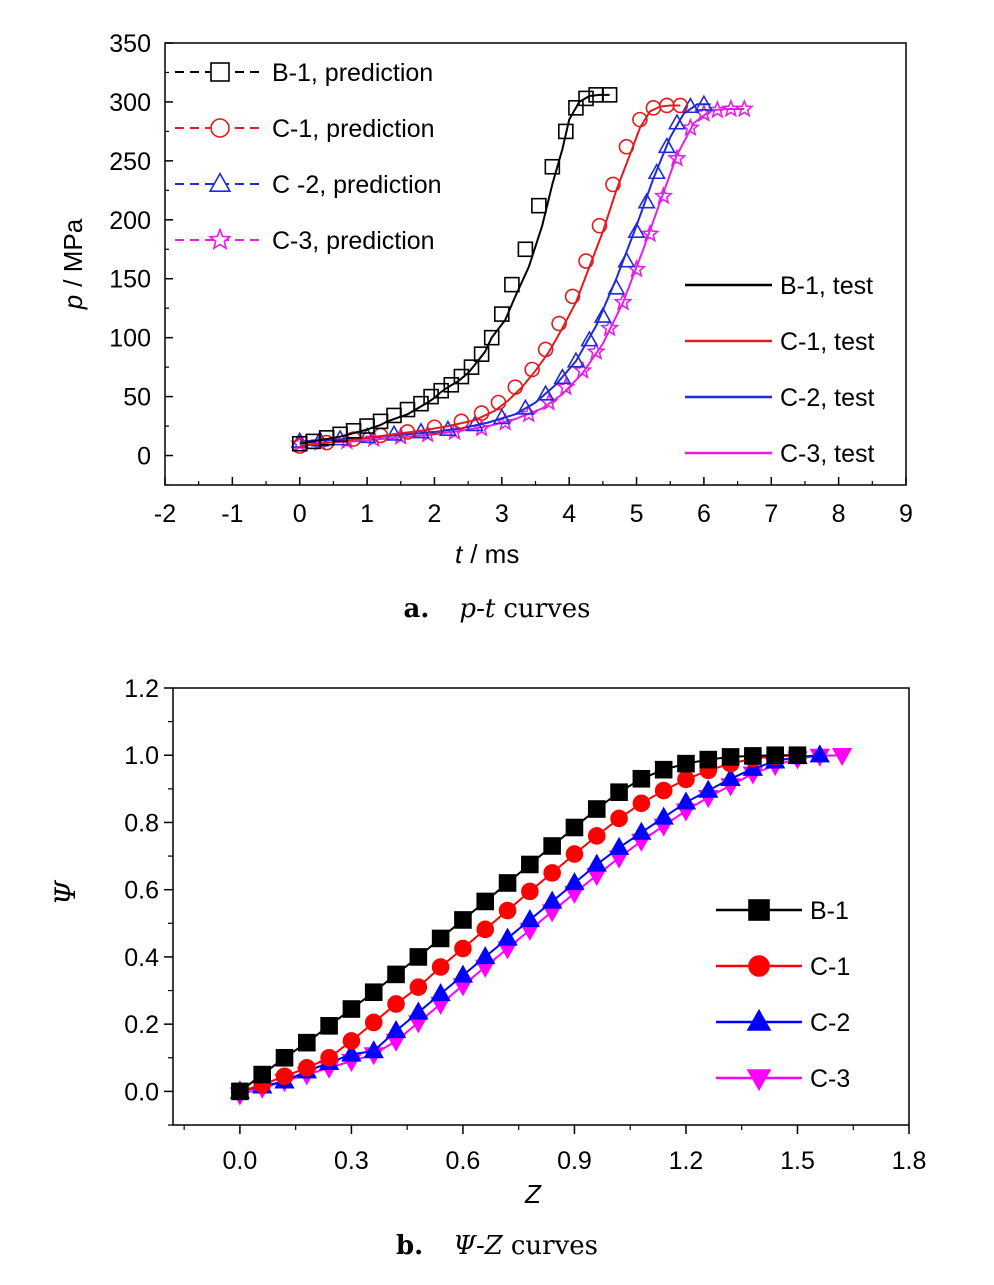 Image resolution: width=994 pixels, height=1285 pixels. What do you see at coordinates (569, 514) in the screenshot?
I see `x-tick-label-a: 4` at bounding box center [569, 514].